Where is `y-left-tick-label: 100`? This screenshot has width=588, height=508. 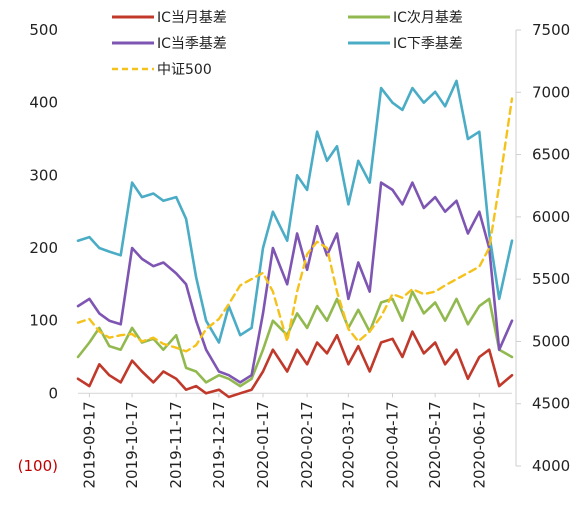
y-left-tick-label: 100 is located at coordinates (43, 321).